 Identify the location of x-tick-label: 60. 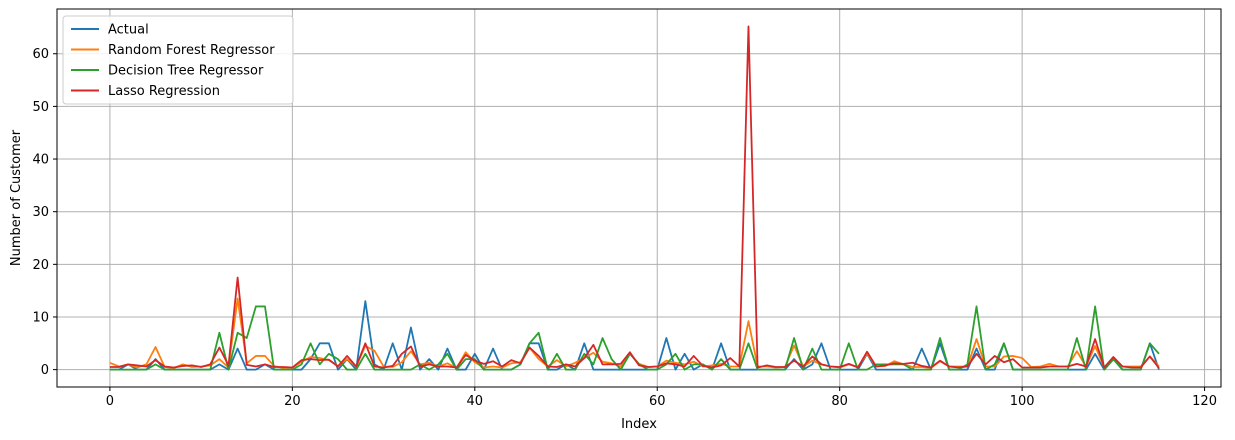
(657, 401).